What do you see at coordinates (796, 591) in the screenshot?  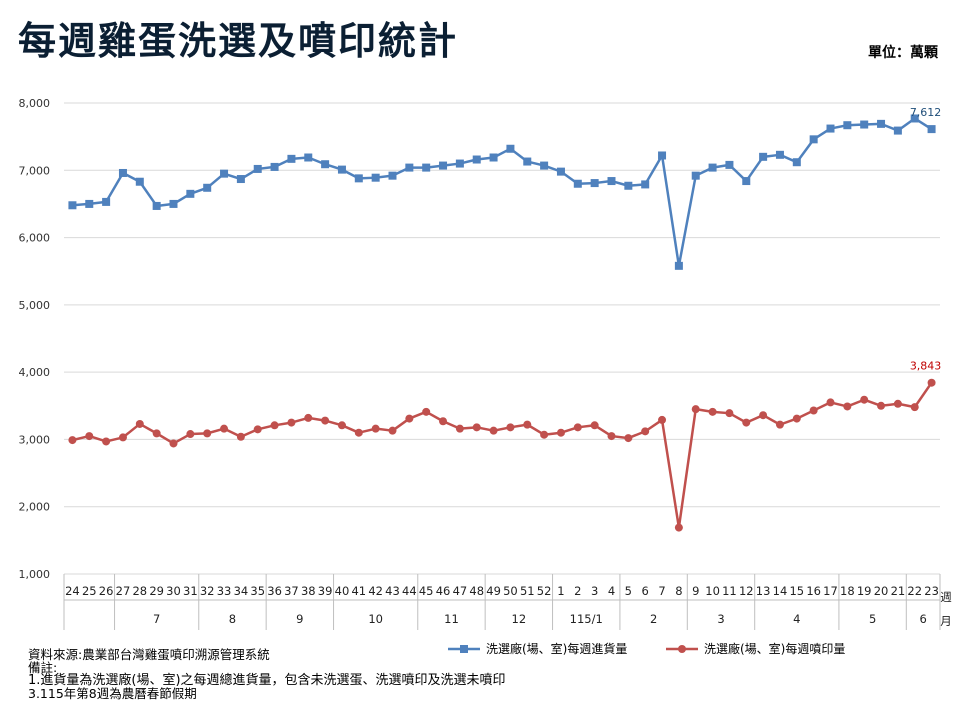 I see `x-tick-week: 15` at bounding box center [796, 591].